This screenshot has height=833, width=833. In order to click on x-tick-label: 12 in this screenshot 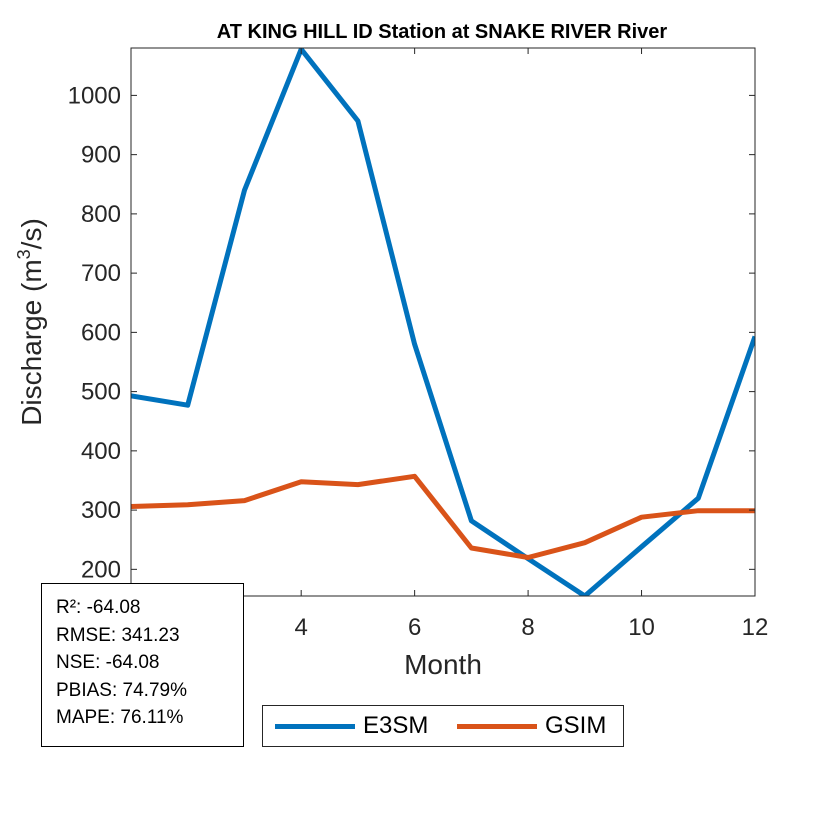, I will do `click(755, 627)`.